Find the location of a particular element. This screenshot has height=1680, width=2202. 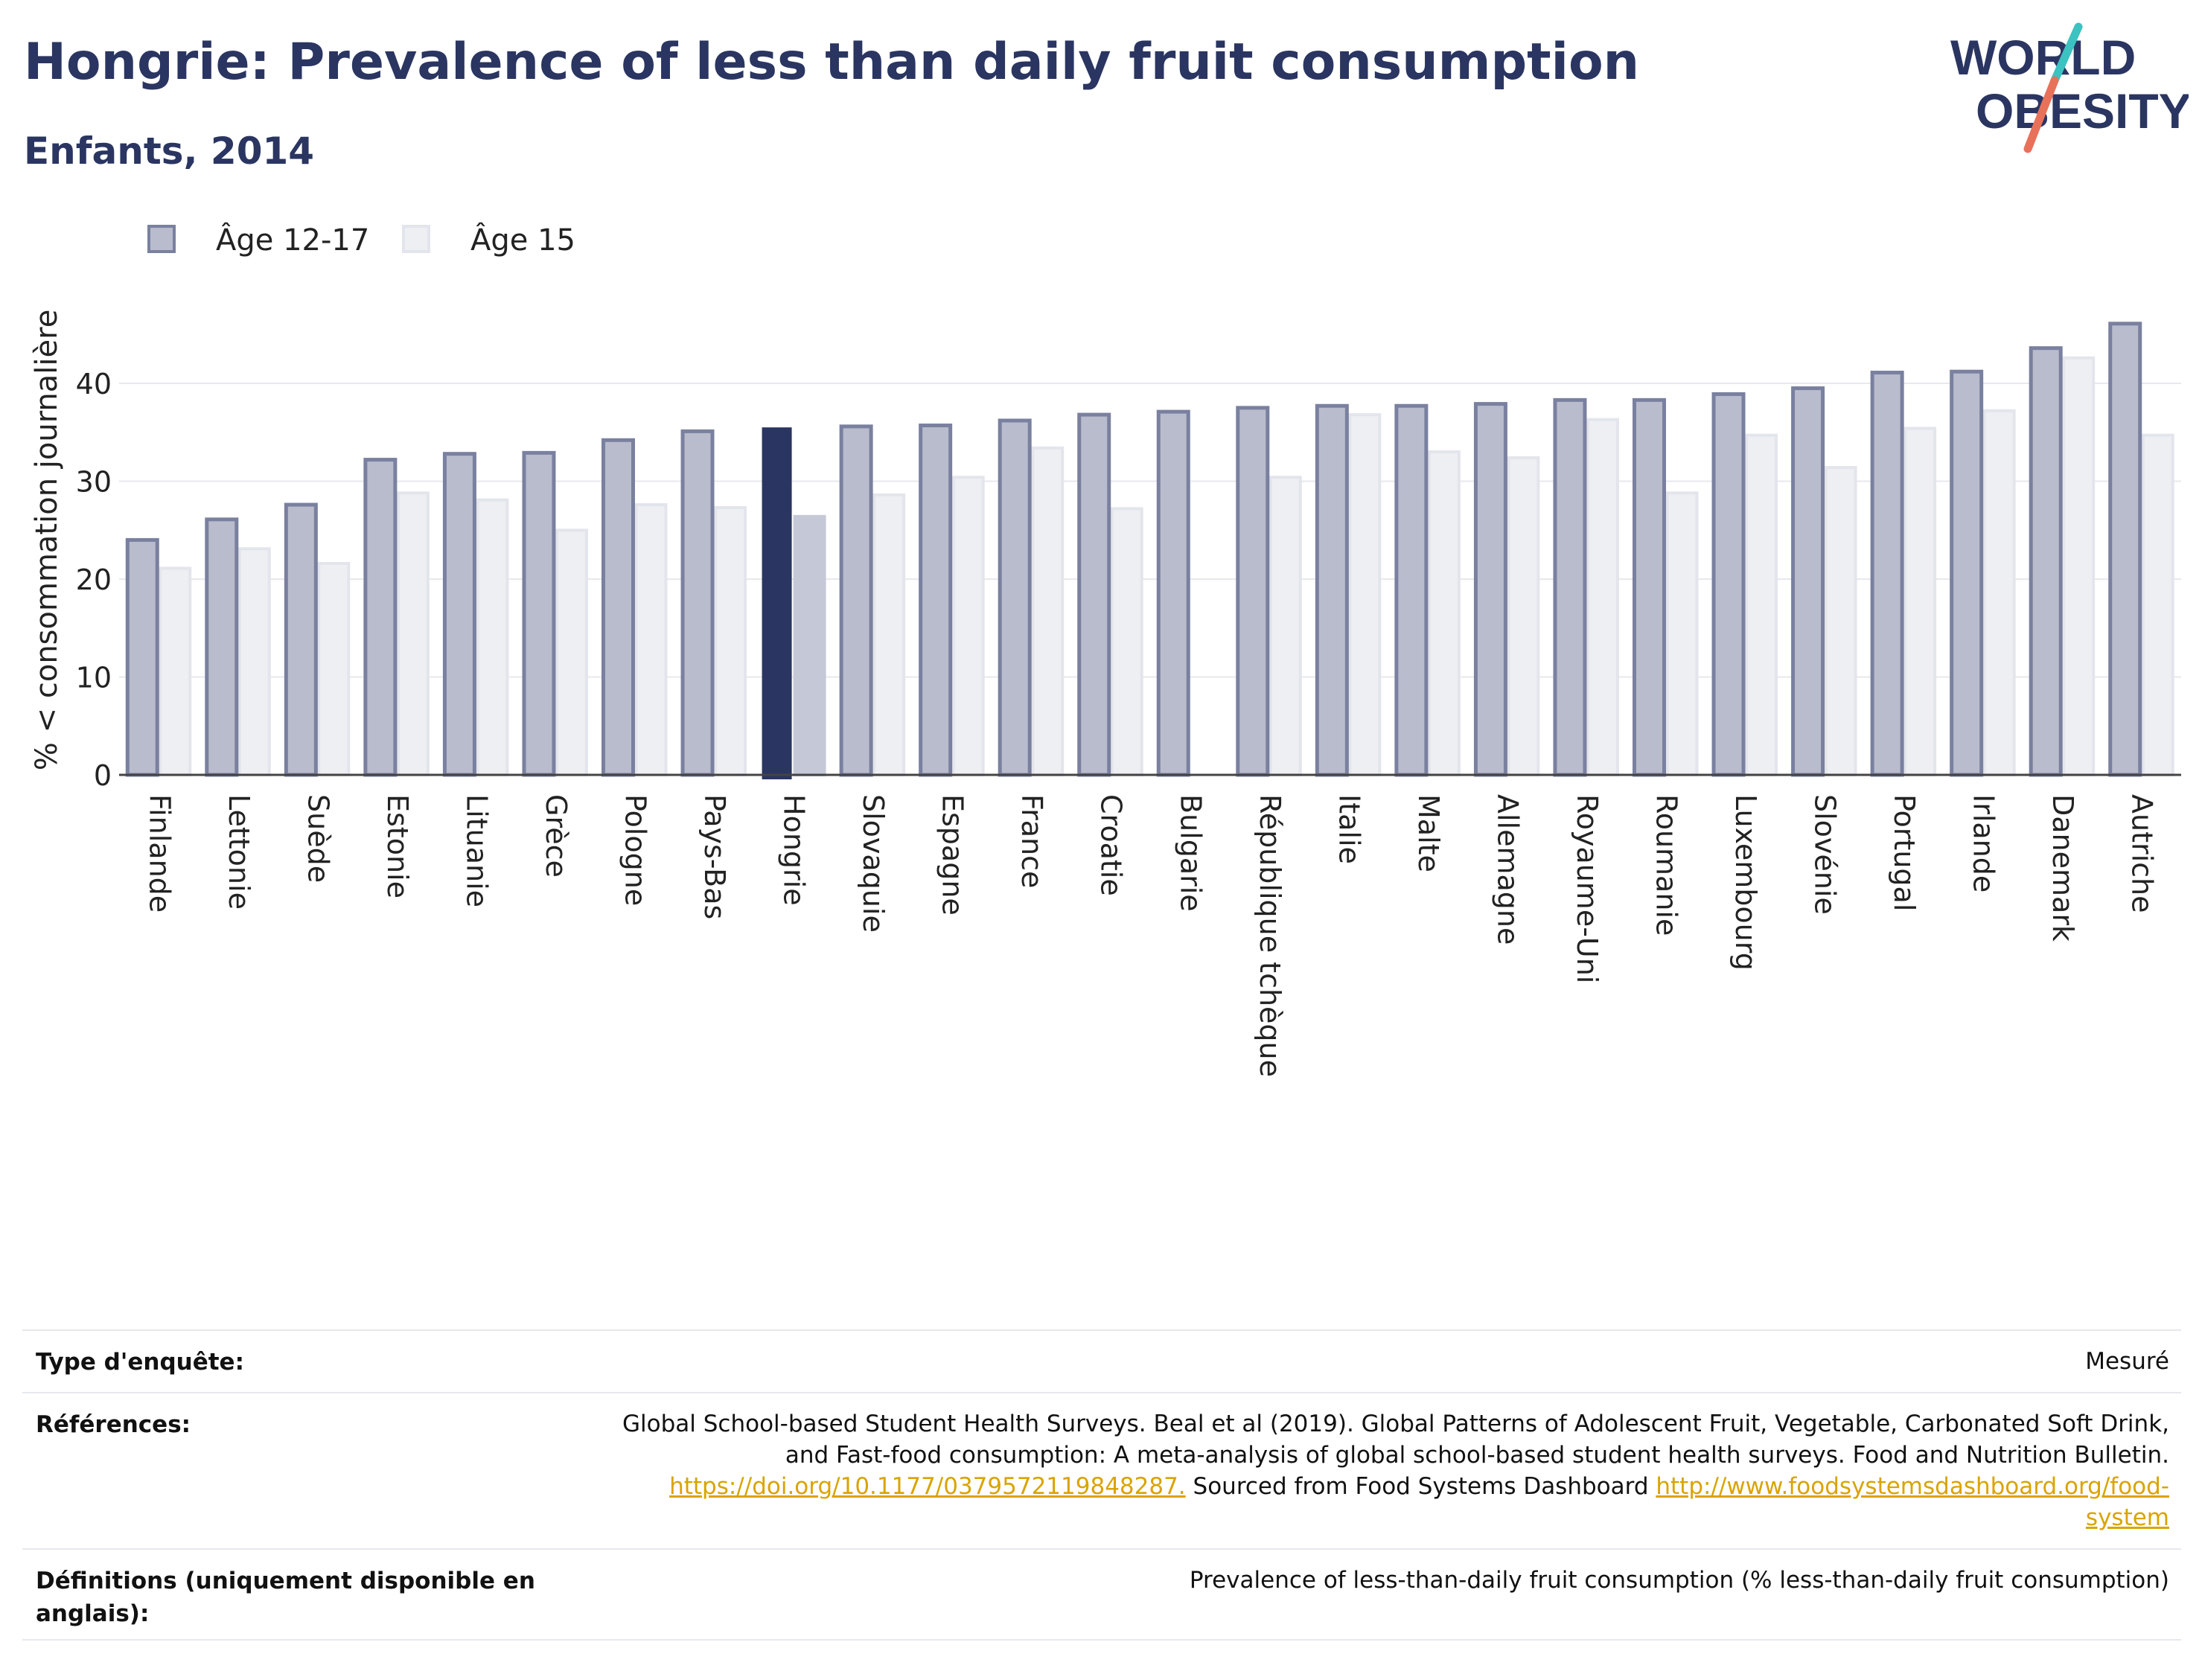

y-axis-label: % < consommation journalière is located at coordinates (47, 540).